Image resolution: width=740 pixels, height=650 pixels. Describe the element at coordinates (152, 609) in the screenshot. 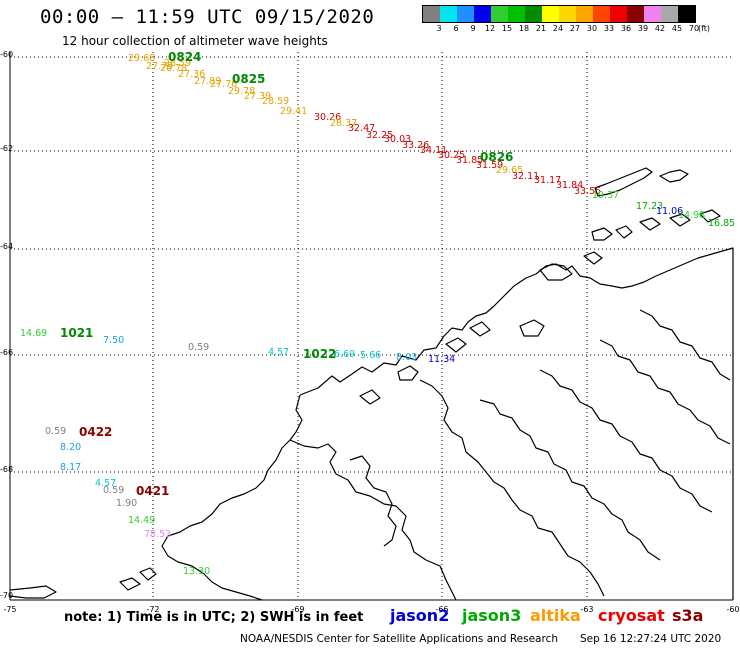

I see `longitude-tick-label: -72` at that location.